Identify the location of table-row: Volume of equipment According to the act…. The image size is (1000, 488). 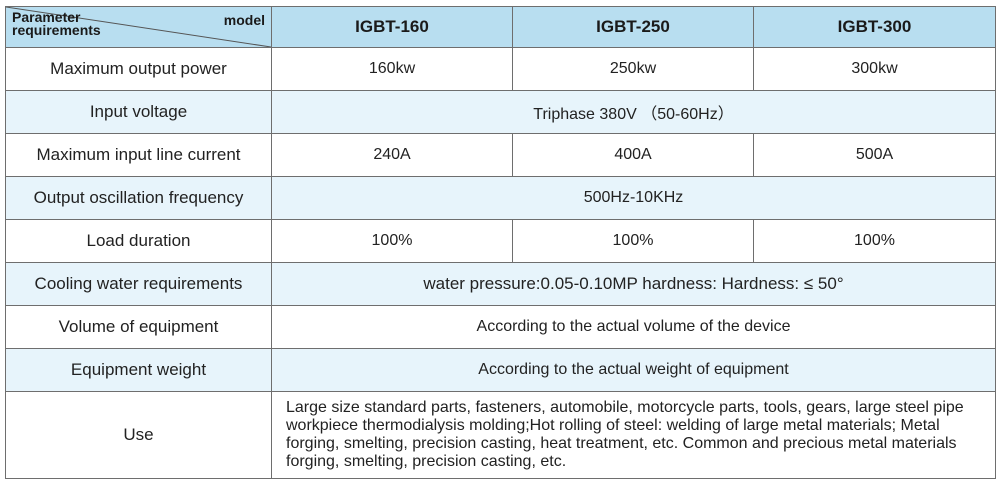
(500, 327).